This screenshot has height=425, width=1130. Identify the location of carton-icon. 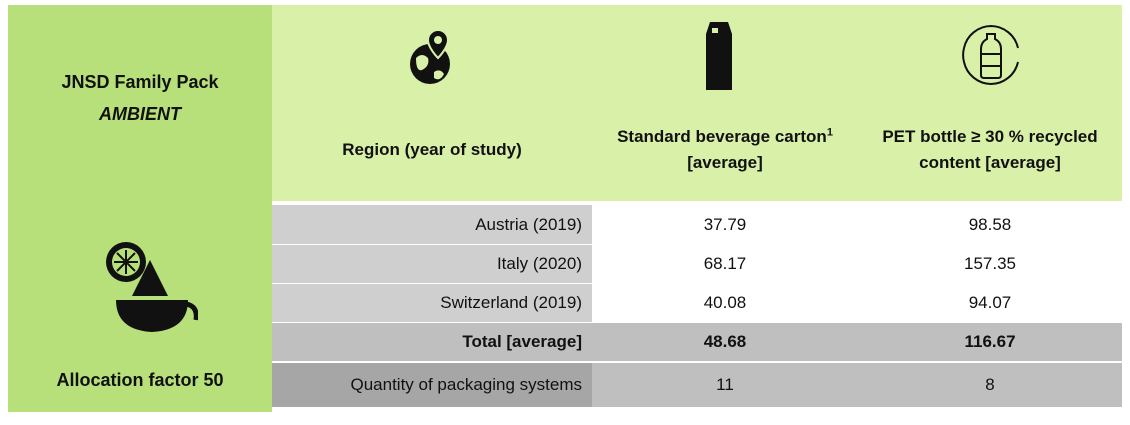
(719, 56).